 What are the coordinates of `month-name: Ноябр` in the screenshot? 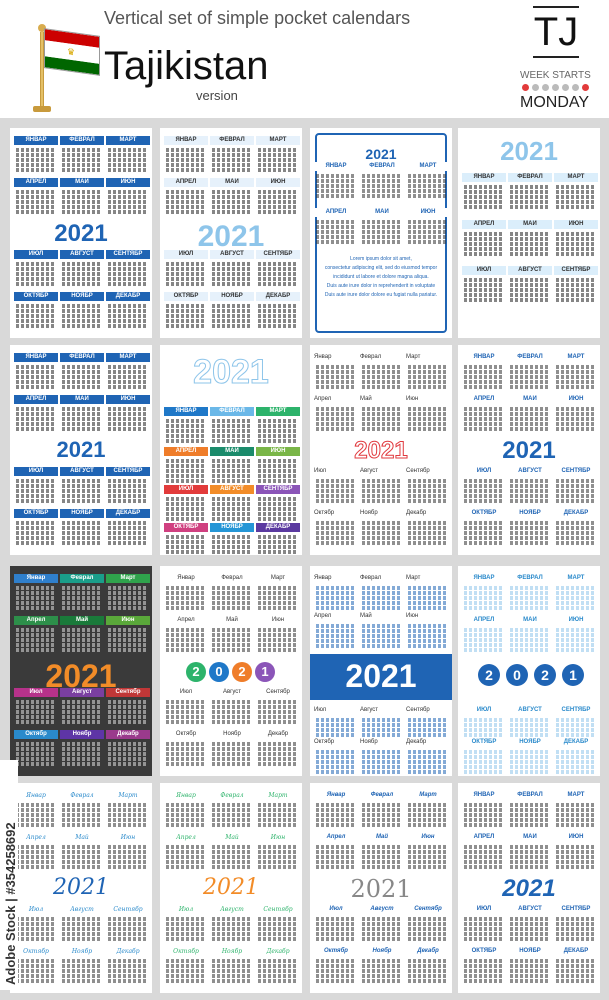 It's located at (82, 734).